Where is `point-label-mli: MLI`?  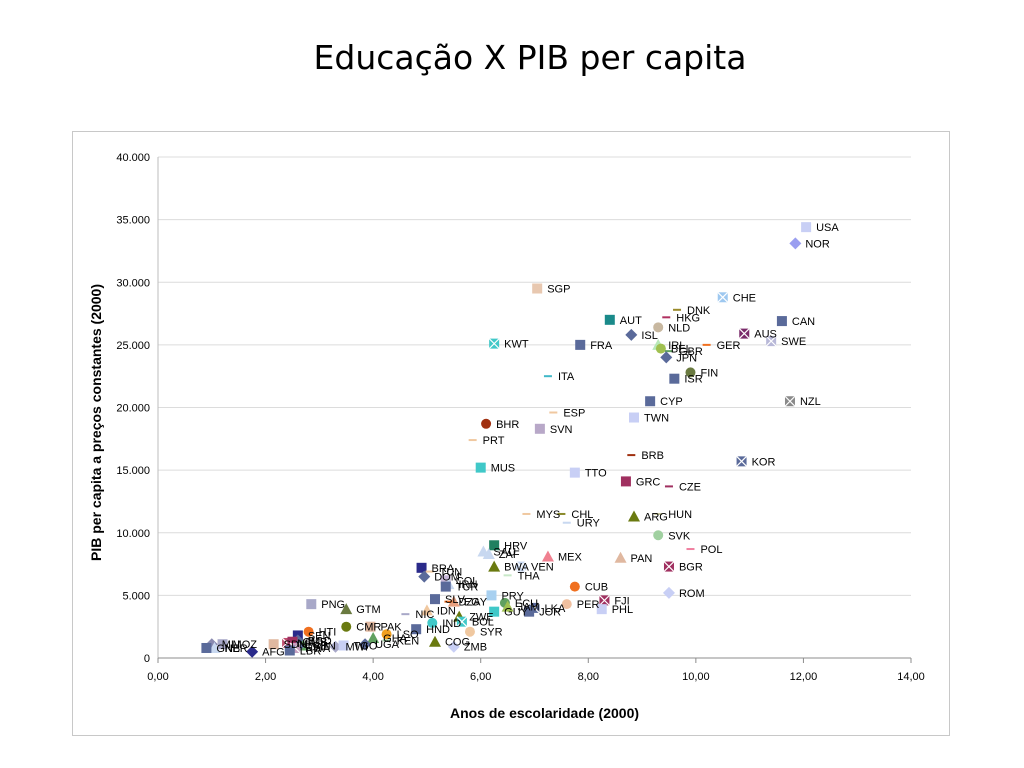 point-label-mli: MLI is located at coordinates (231, 645).